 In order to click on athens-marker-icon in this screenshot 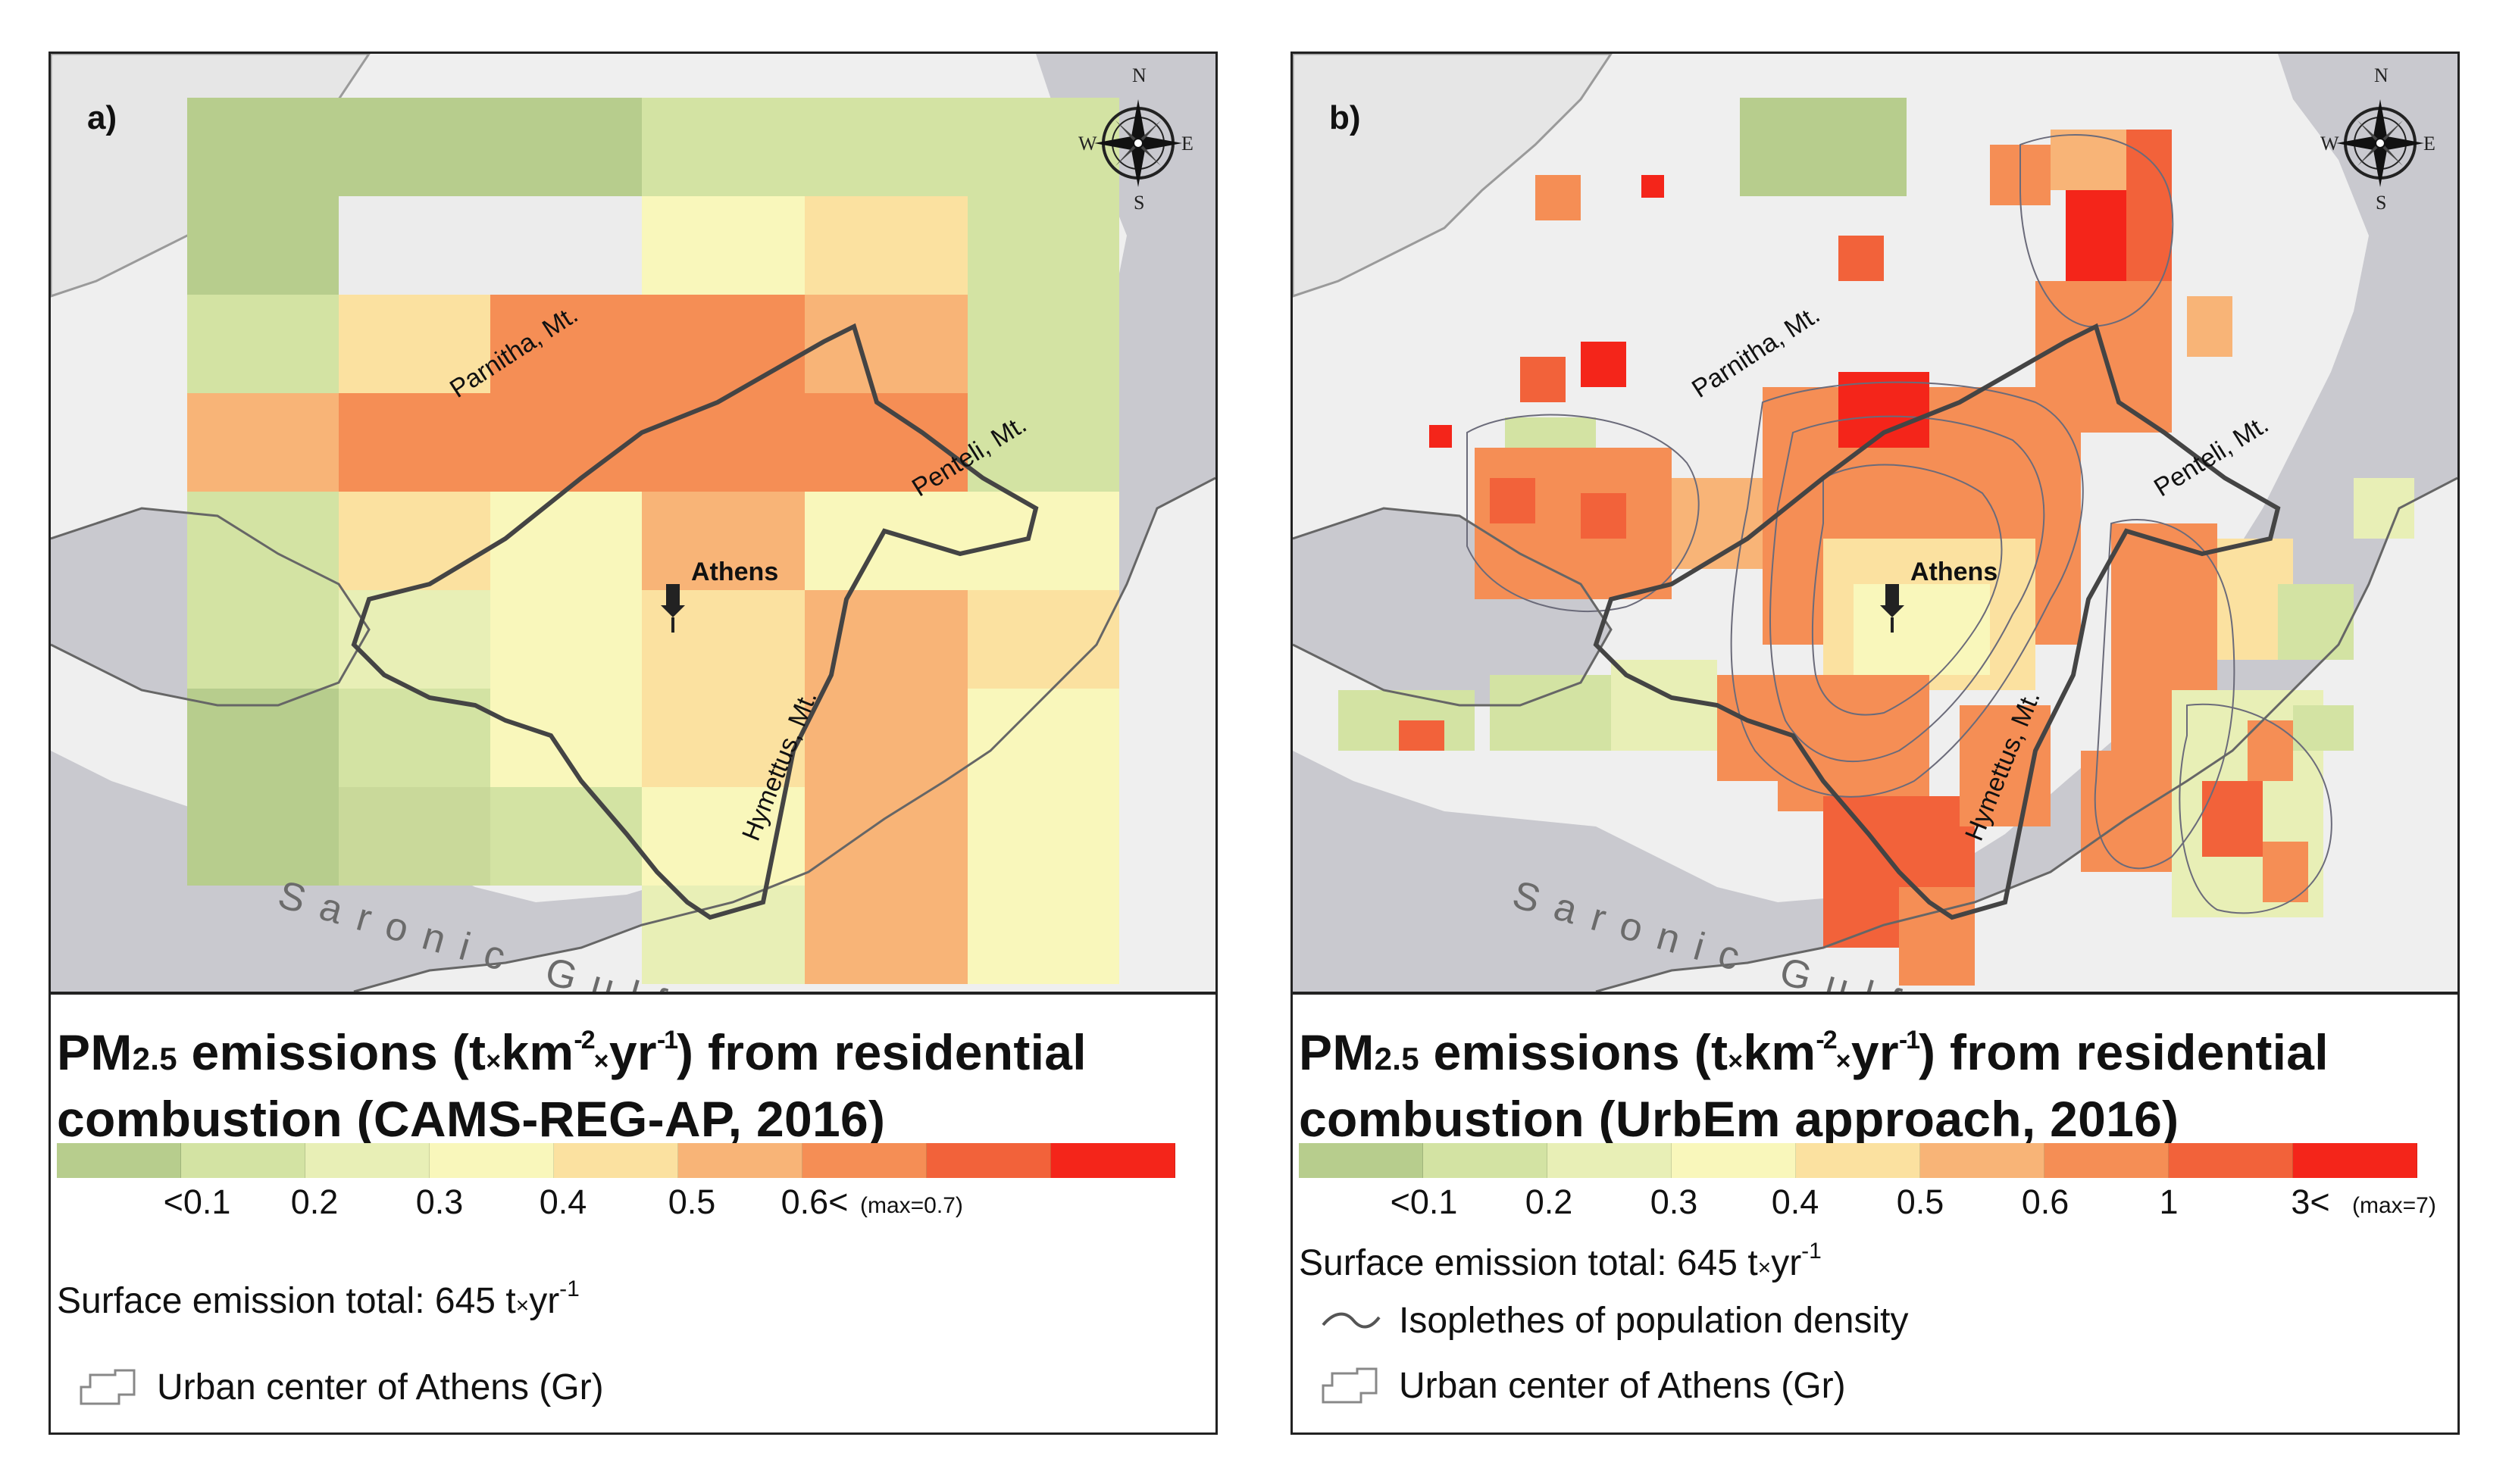, I will do `click(673, 608)`.